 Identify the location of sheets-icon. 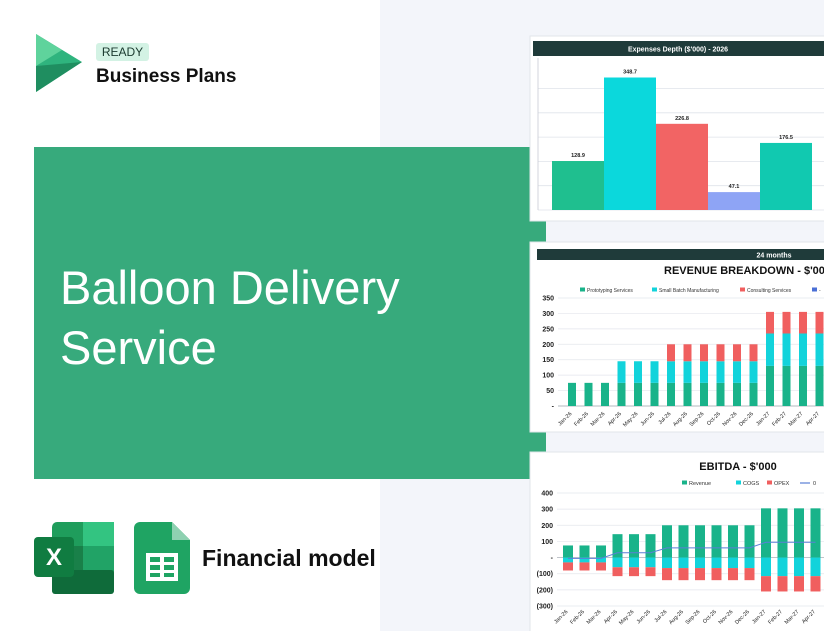
(162, 558).